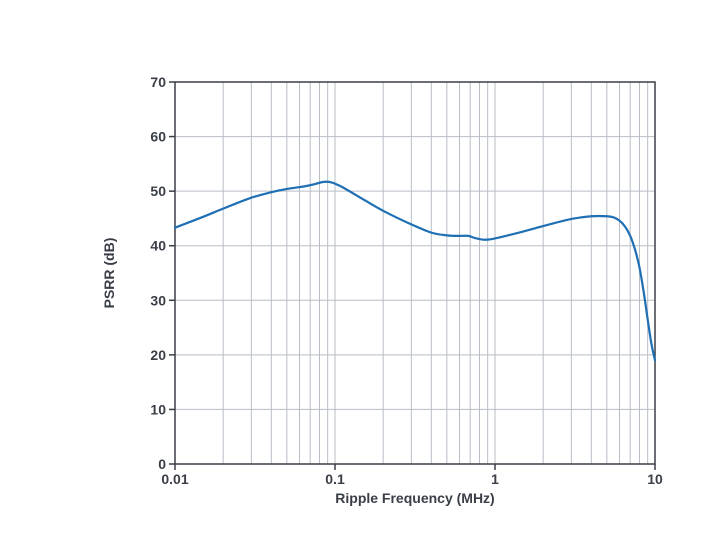  Describe the element at coordinates (158, 300) in the screenshot. I see `y-tick-label: 30` at that location.